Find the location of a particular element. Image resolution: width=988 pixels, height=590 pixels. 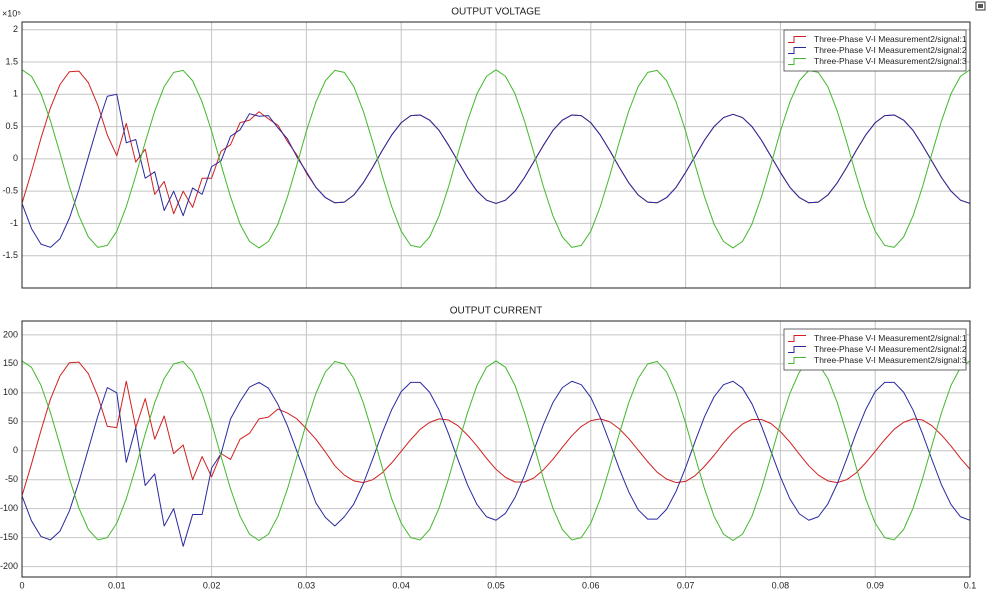

dock-icon-inner is located at coordinates (980, 6).